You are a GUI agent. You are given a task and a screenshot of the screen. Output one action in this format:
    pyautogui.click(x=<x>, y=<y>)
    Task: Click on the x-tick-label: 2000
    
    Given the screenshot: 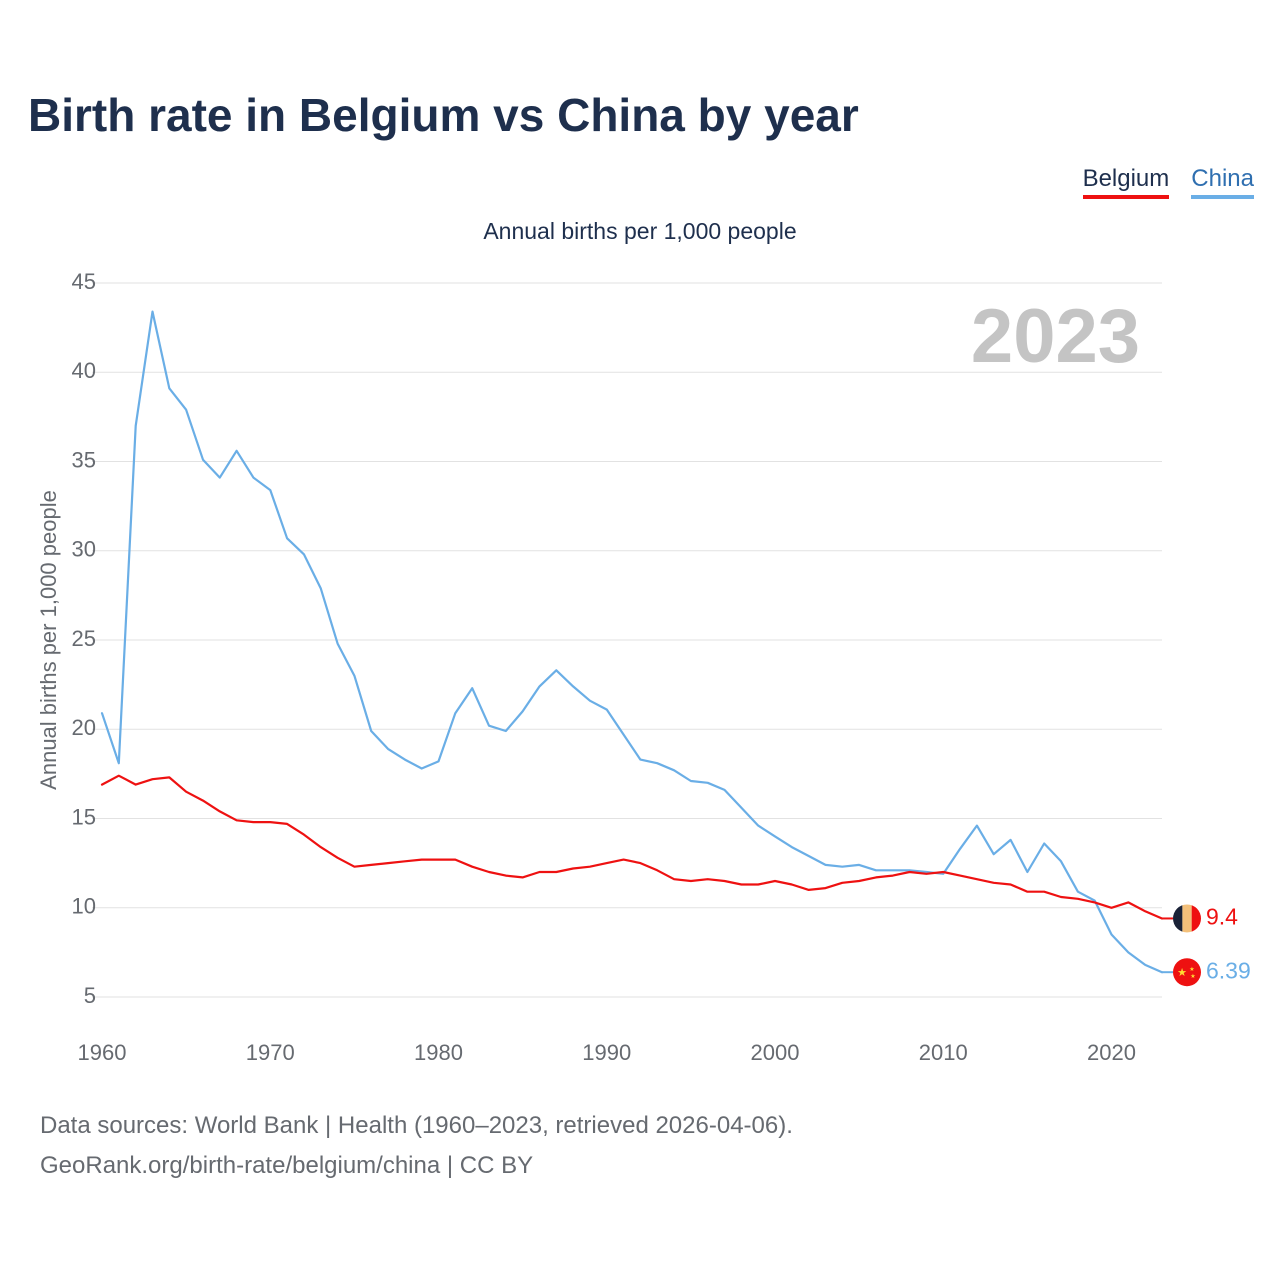 What is the action you would take?
    pyautogui.click(x=775, y=1052)
    